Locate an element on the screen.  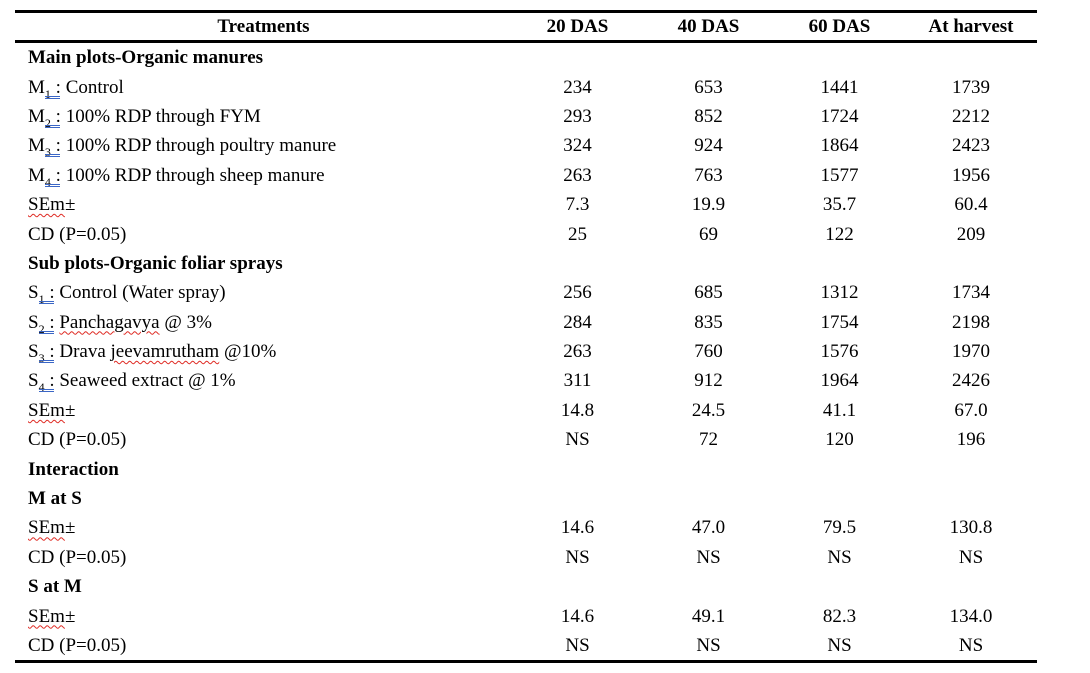
section-row: Main plots-Organic manures is located at coordinates (526, 57).